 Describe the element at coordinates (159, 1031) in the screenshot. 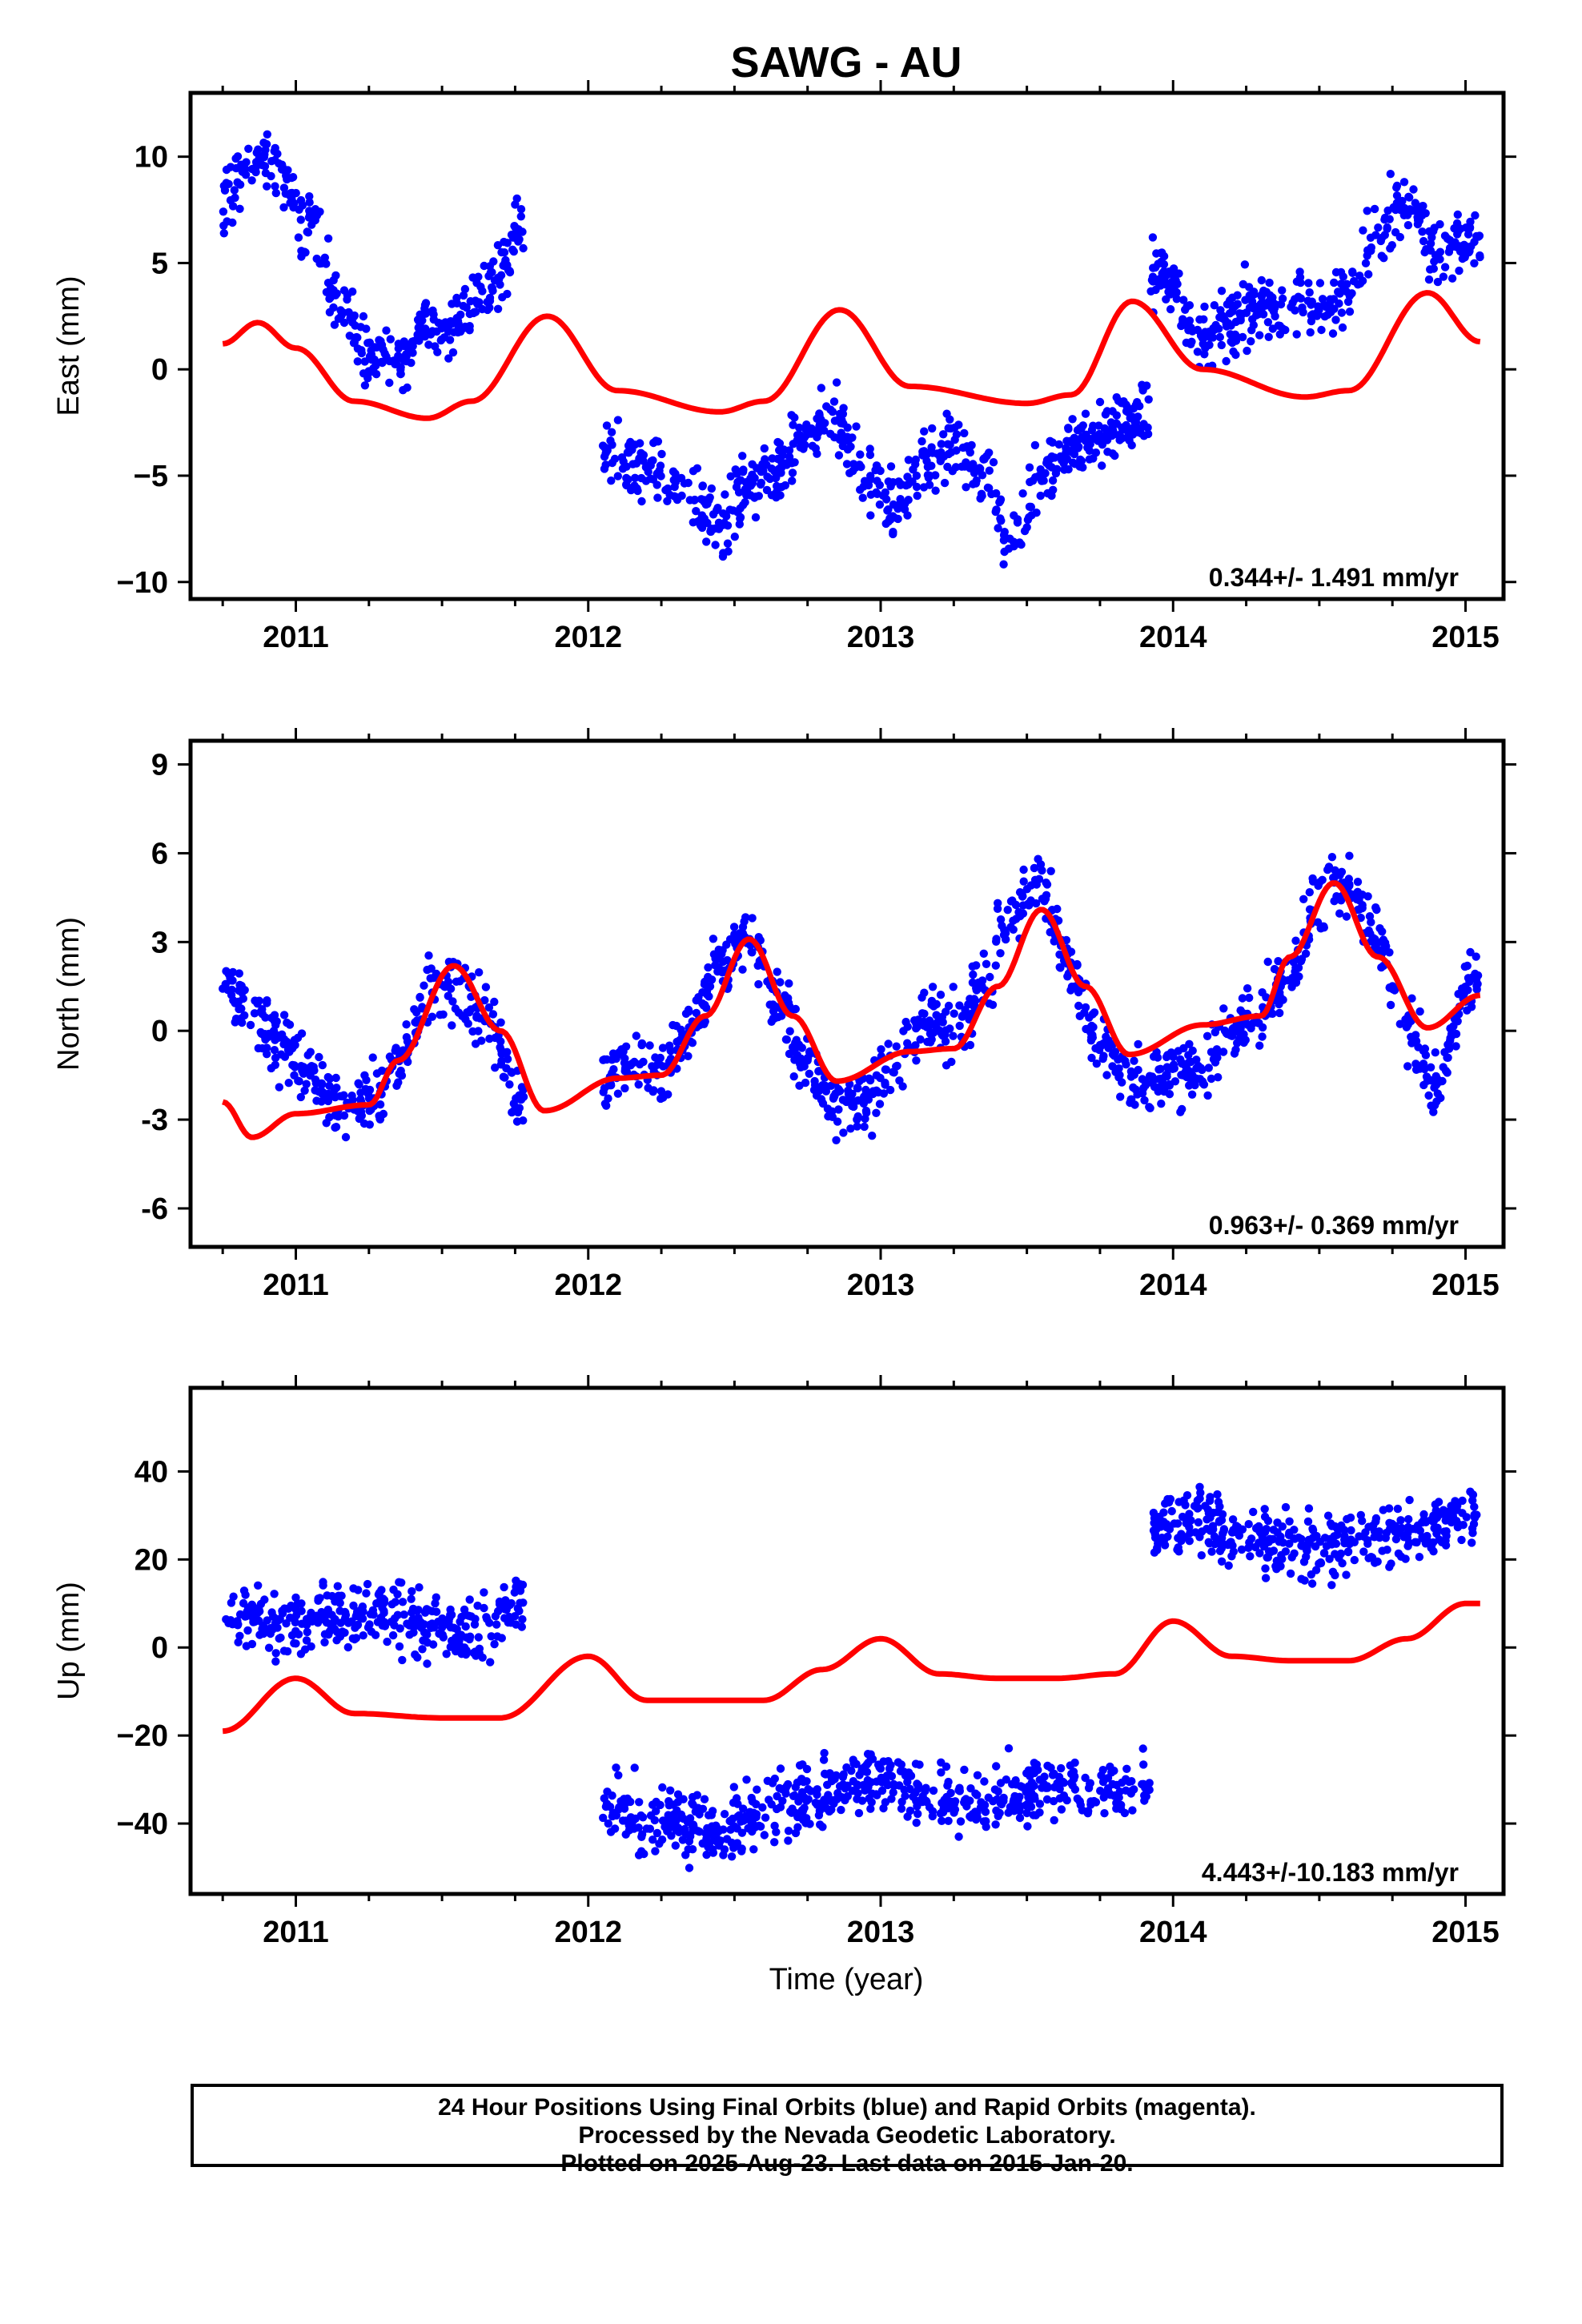

I see `y-tick-label: 0` at that location.